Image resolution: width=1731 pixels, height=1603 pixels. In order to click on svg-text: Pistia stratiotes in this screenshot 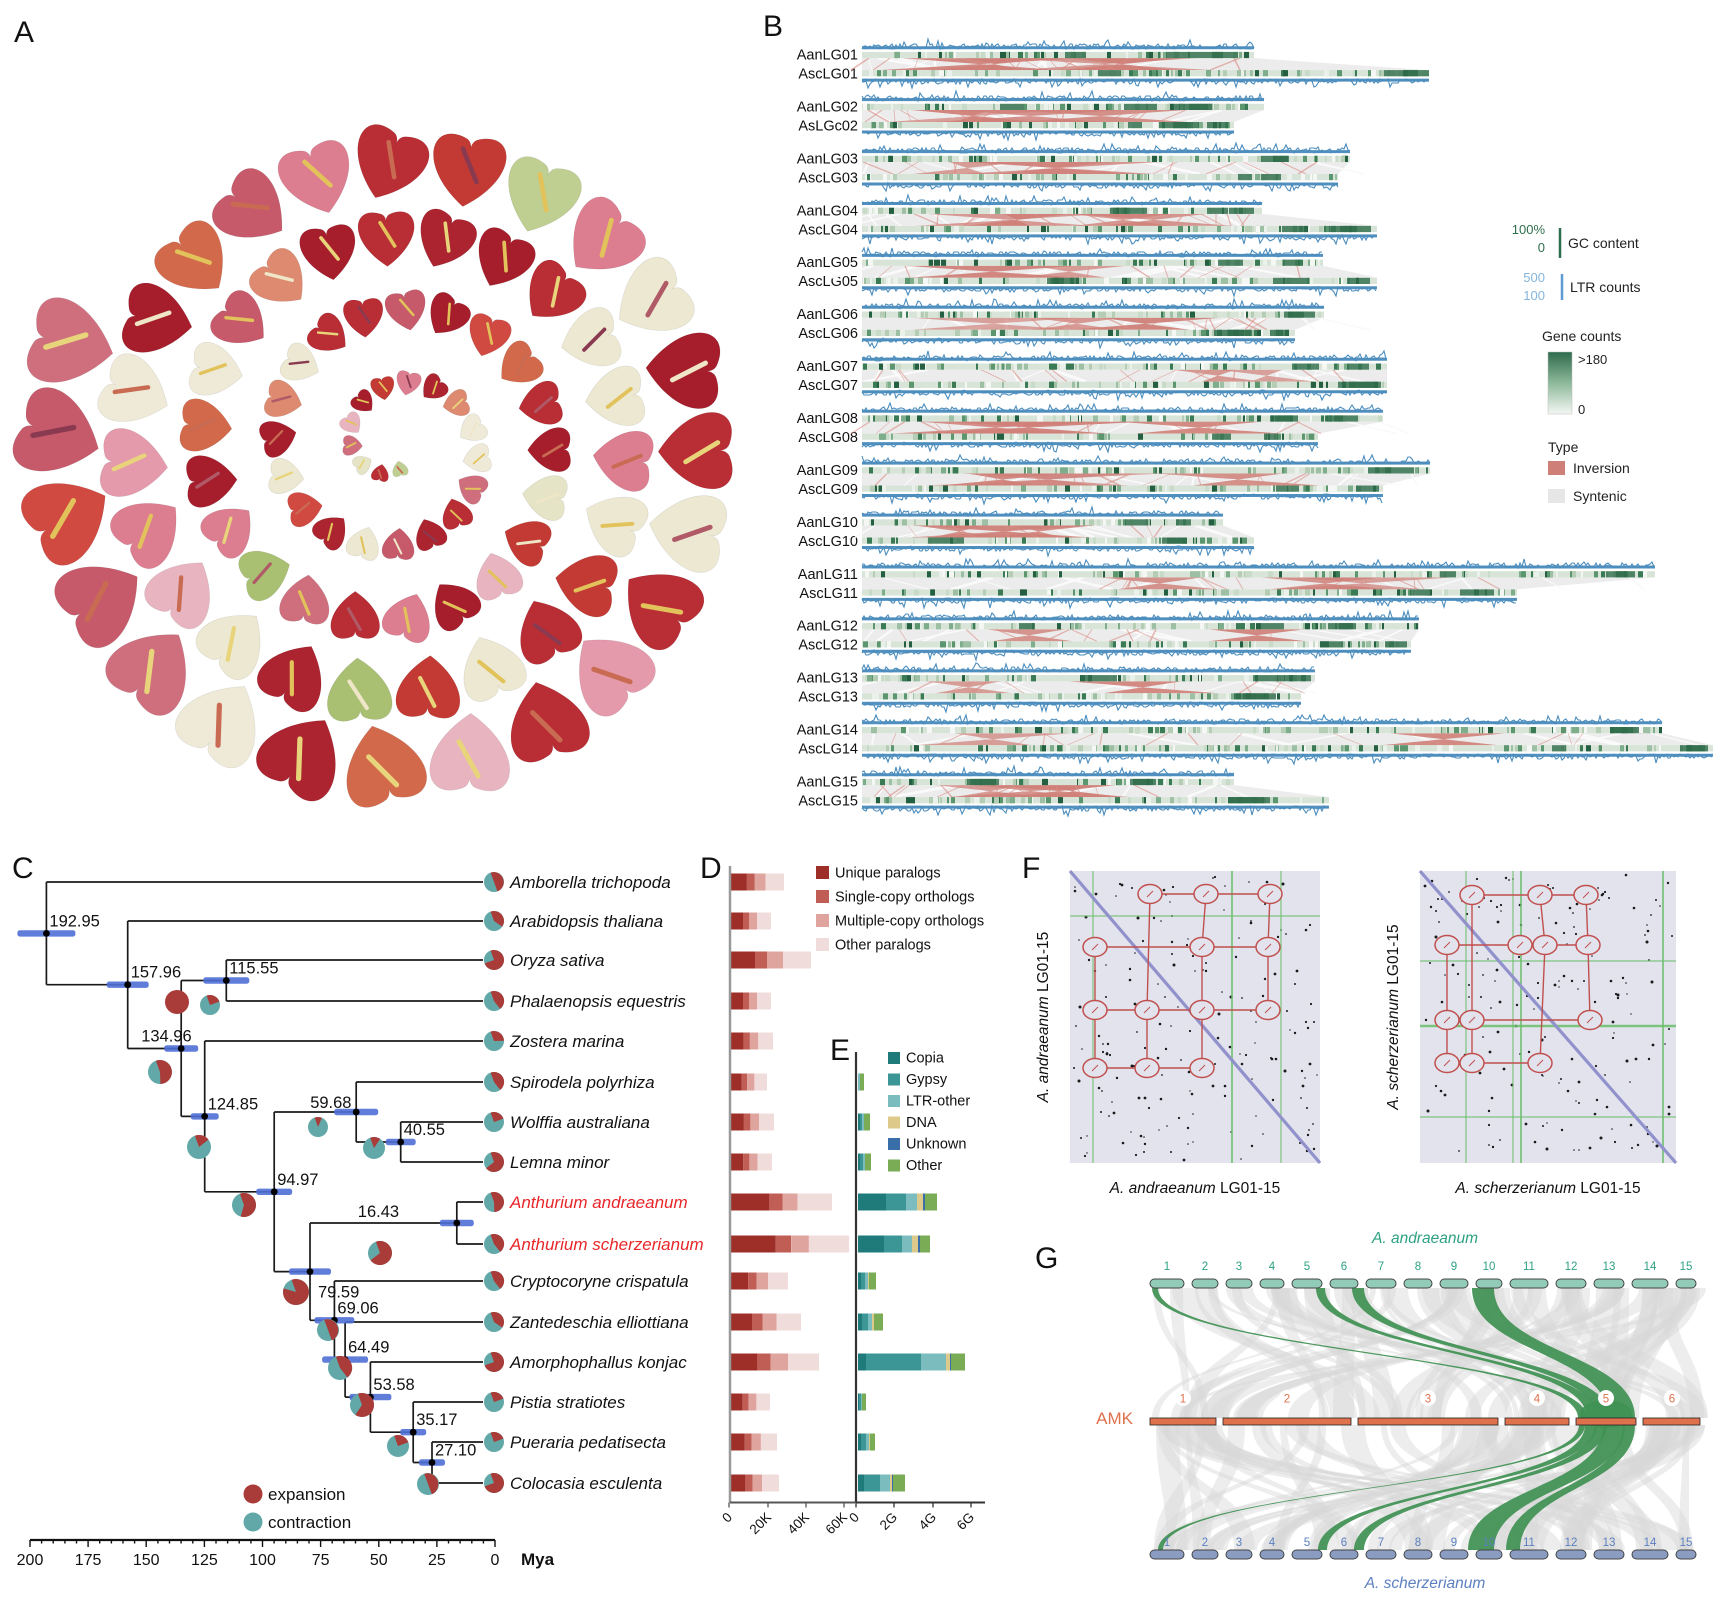, I will do `click(568, 1402)`.